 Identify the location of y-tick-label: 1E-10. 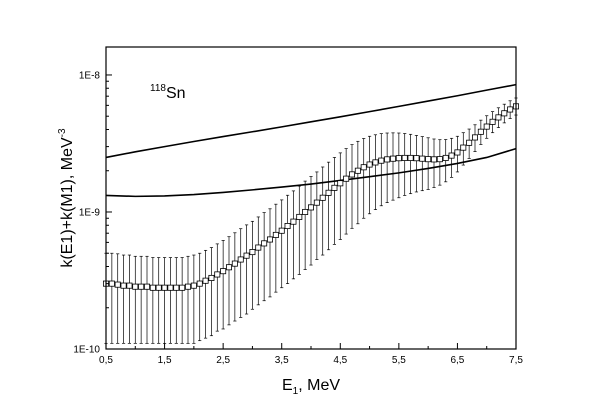
(86, 350).